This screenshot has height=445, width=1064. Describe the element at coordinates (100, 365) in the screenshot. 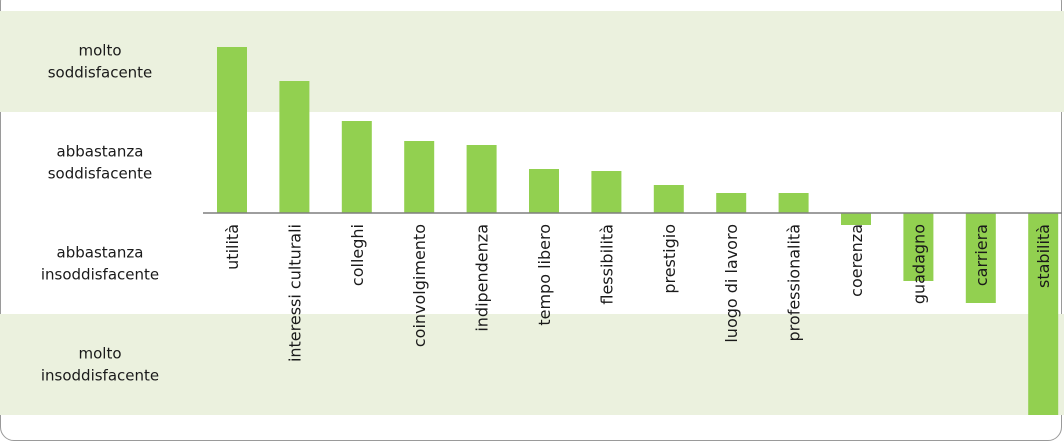

I see `level-label-3: molto insoddisfacente` at that location.